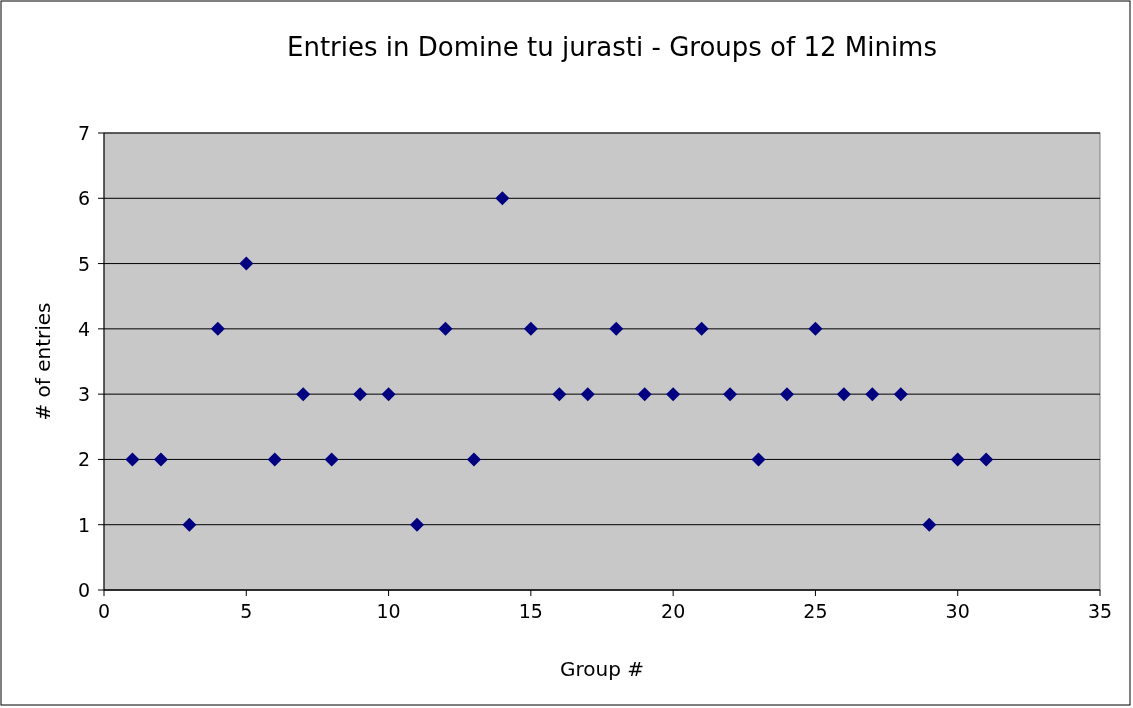 The height and width of the screenshot is (708, 1133). What do you see at coordinates (602, 669) in the screenshot?
I see `x-axis-title: Group #` at bounding box center [602, 669].